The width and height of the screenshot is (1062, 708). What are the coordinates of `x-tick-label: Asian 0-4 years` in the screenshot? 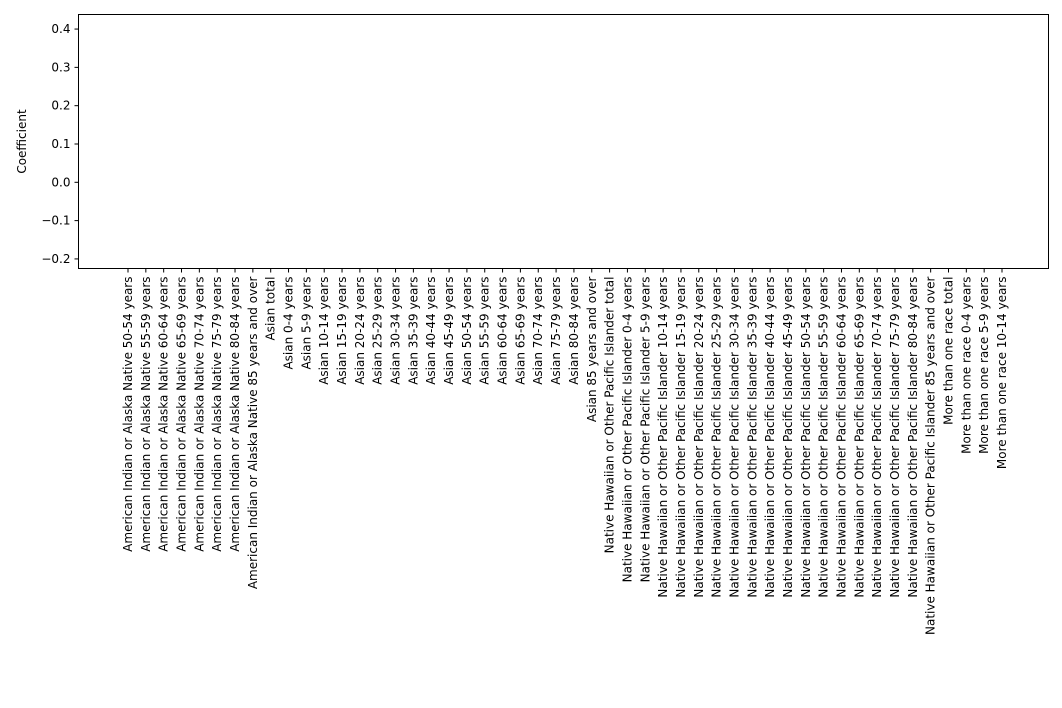 It's located at (289, 323).